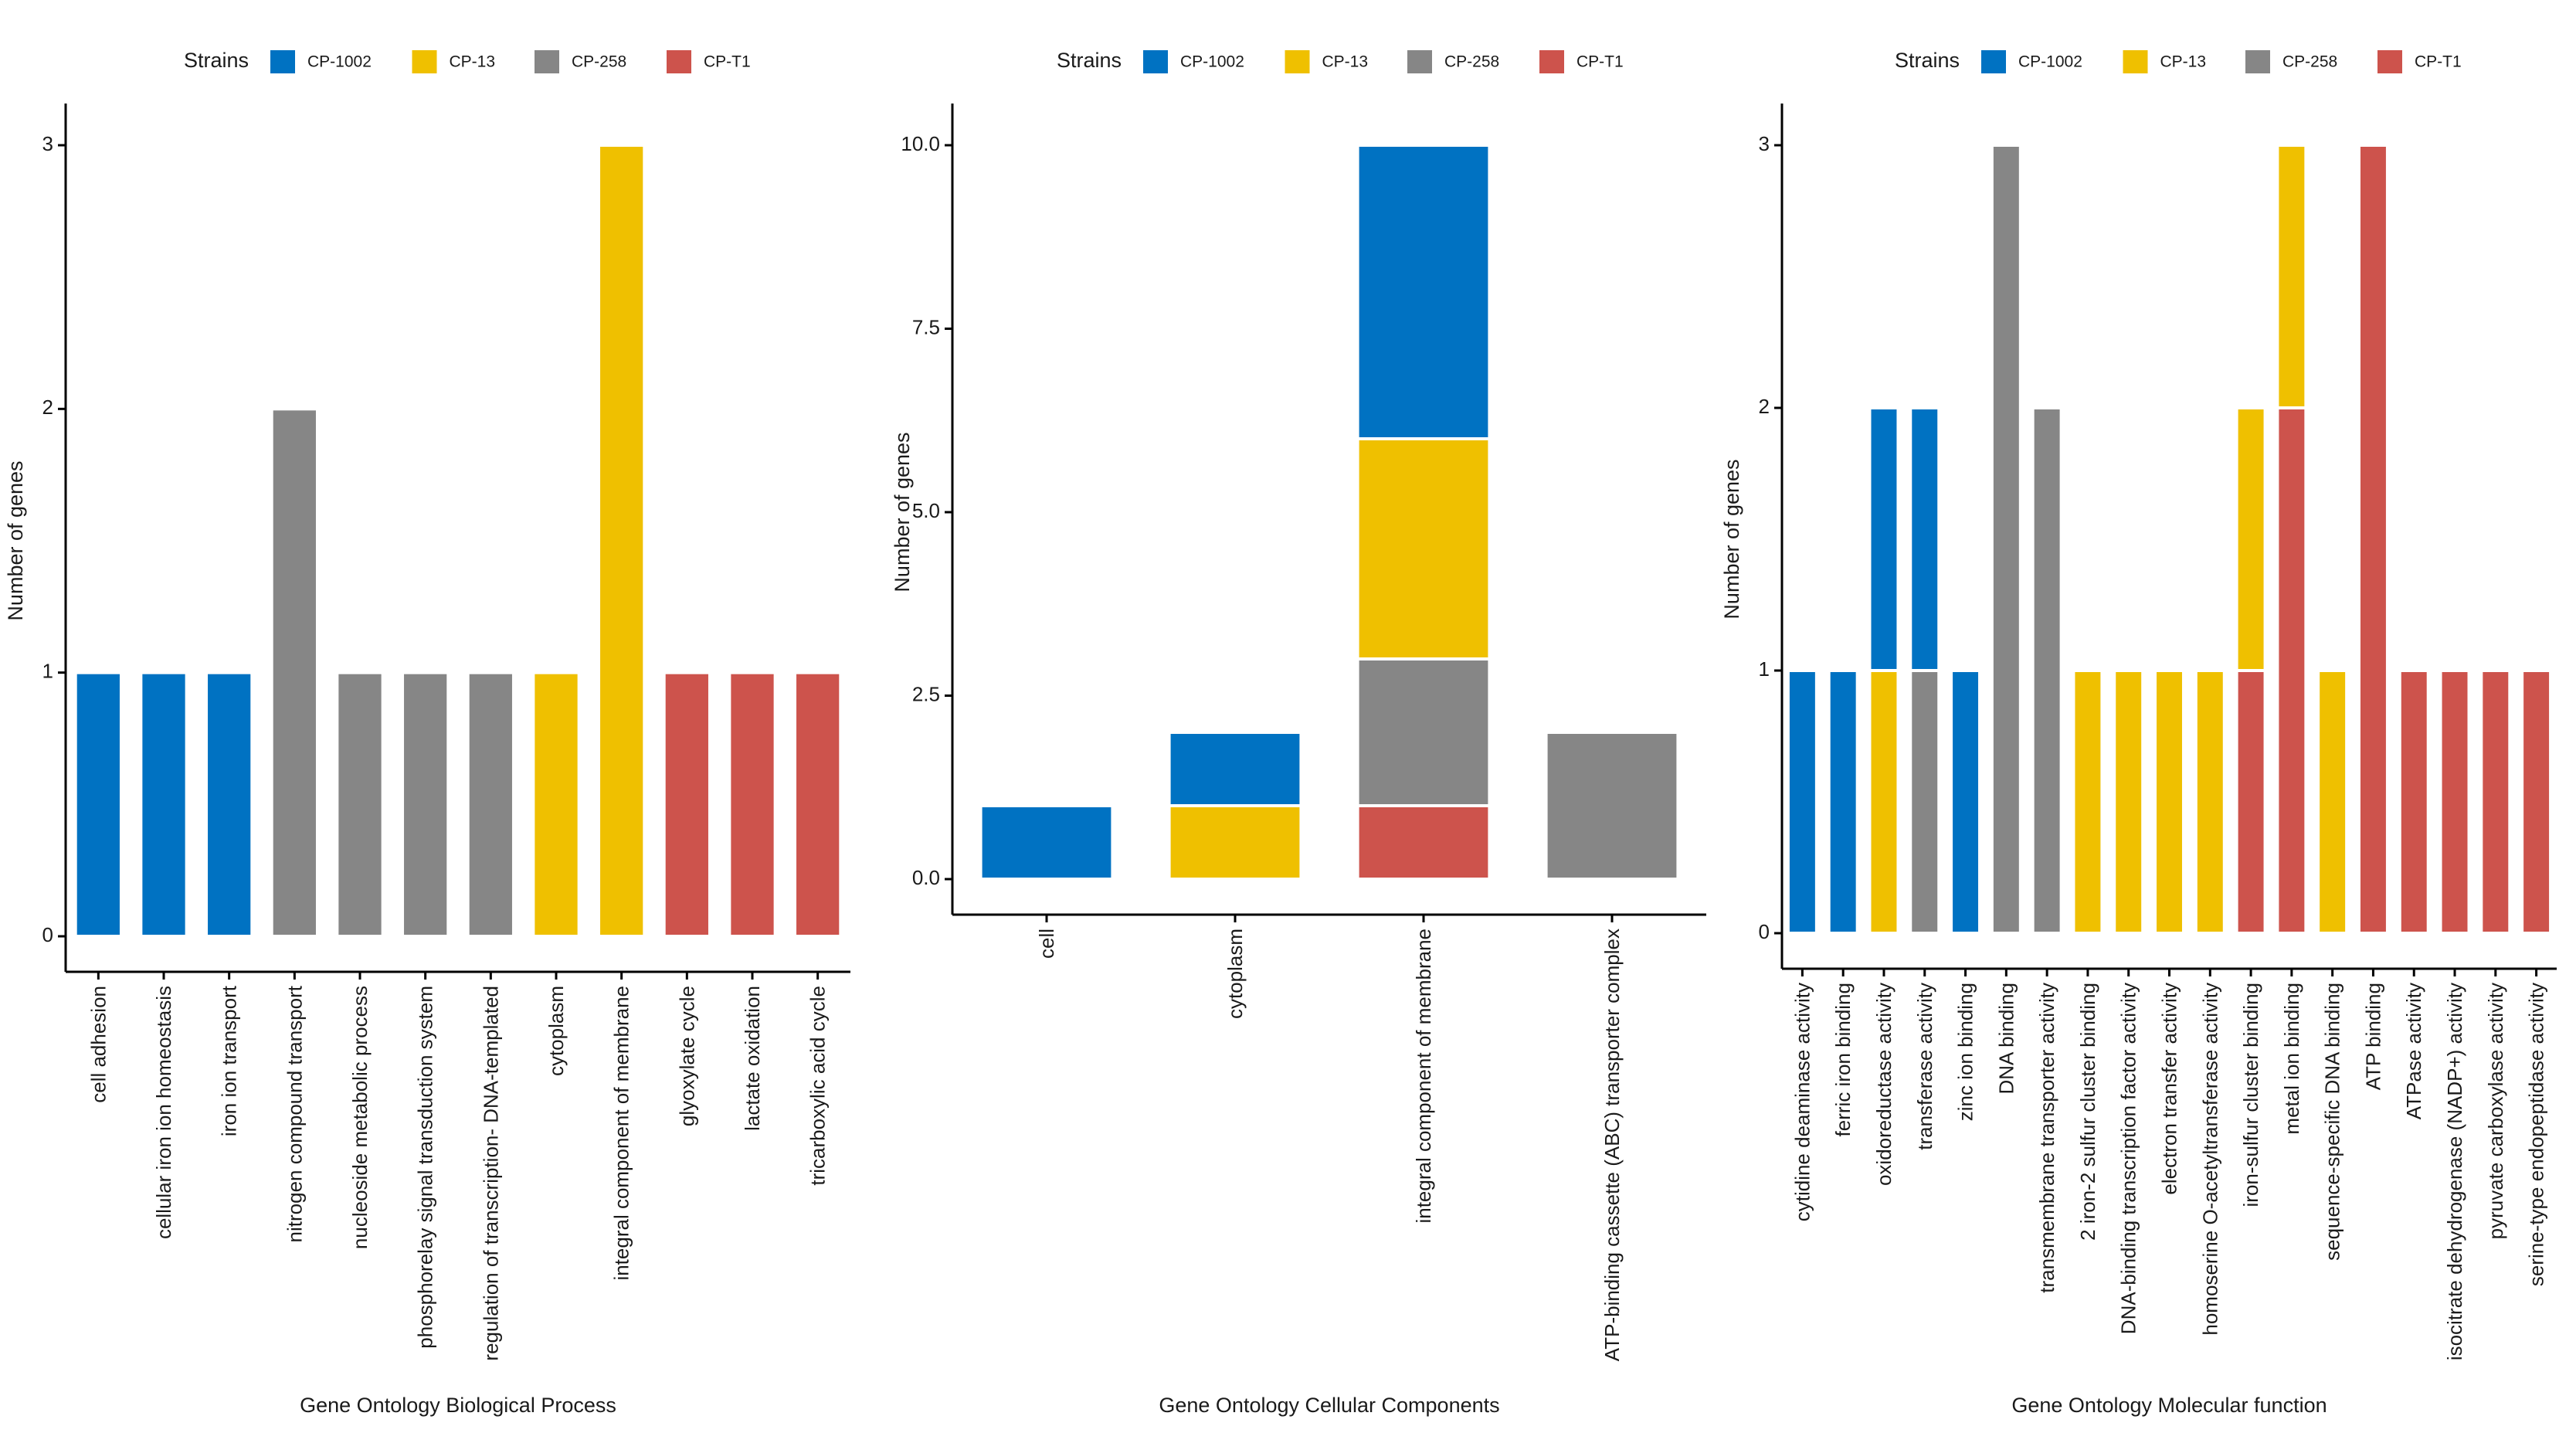  What do you see at coordinates (1843, 1059) in the screenshot?
I see `x-tick-label: ferric iron binding` at bounding box center [1843, 1059].